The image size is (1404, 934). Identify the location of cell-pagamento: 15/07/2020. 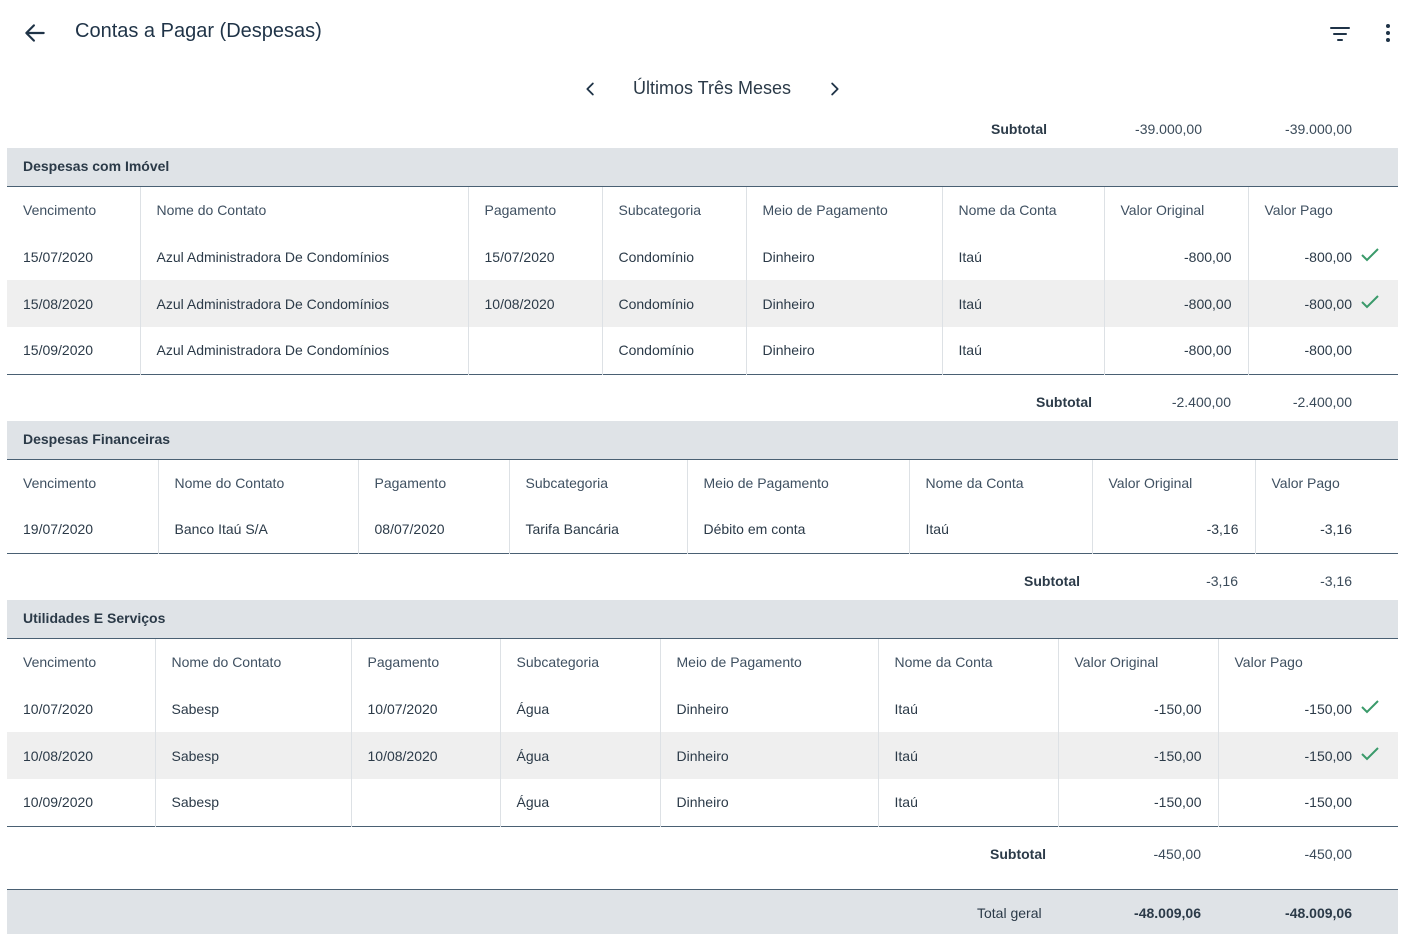
(534, 256).